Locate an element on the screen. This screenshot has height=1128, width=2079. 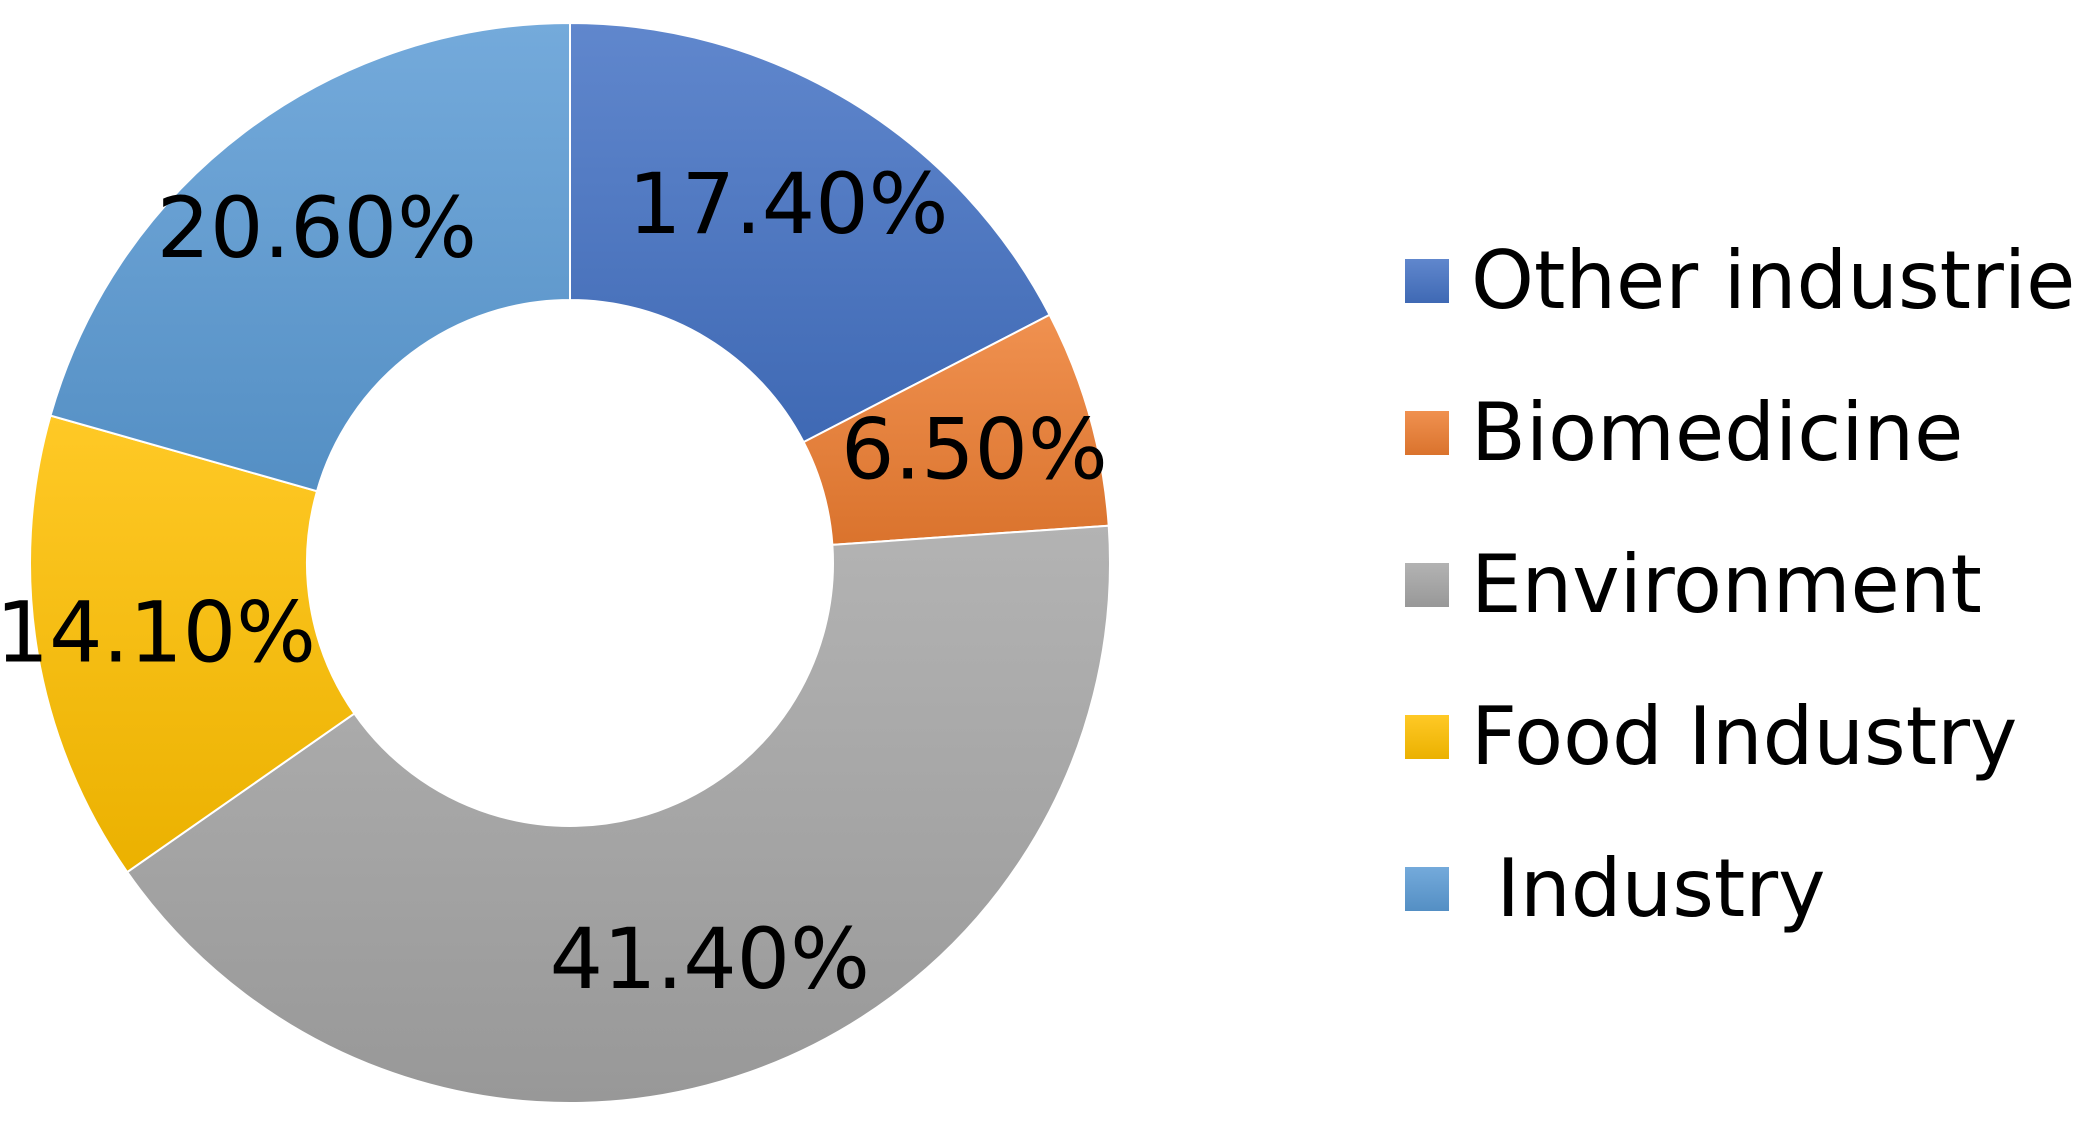
legend-item-environment: Environment is located at coordinates (1740, 585).